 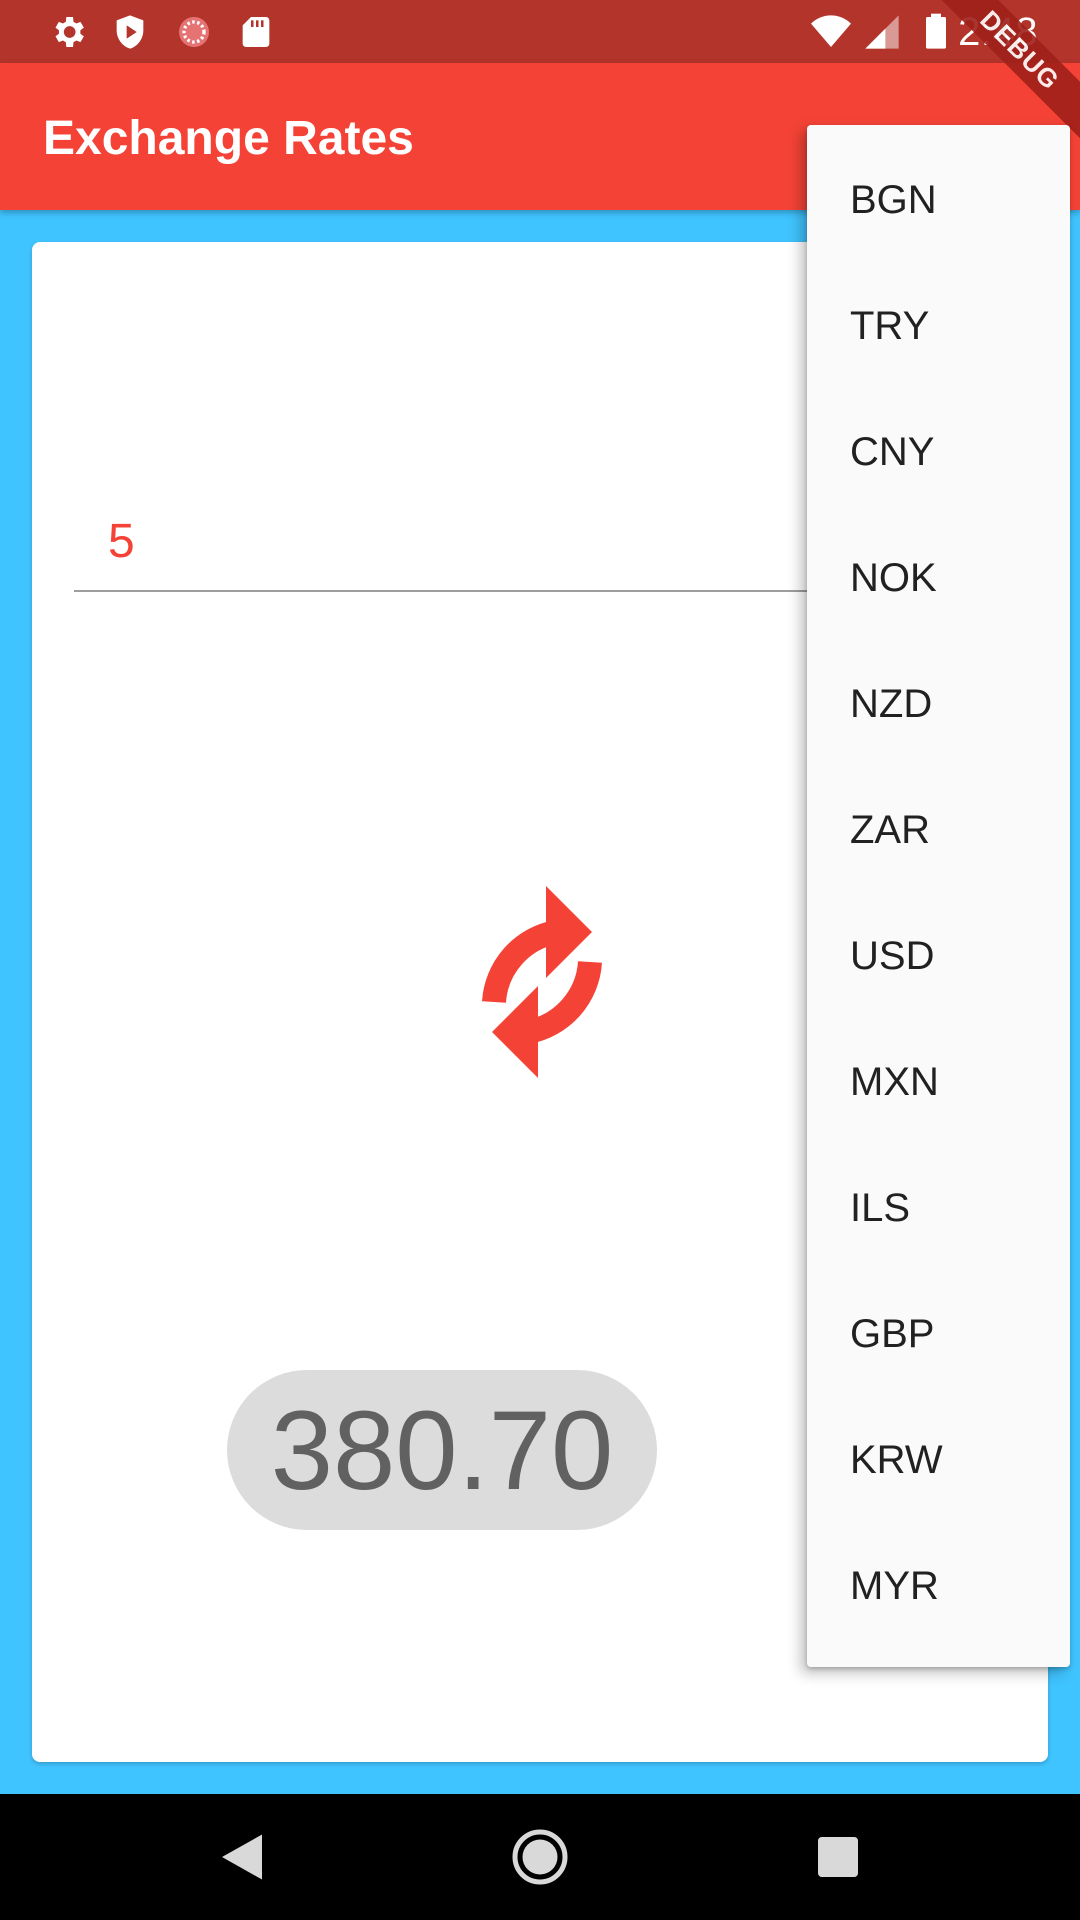 I want to click on menu-item-nzd: NZD, so click(x=891, y=704).